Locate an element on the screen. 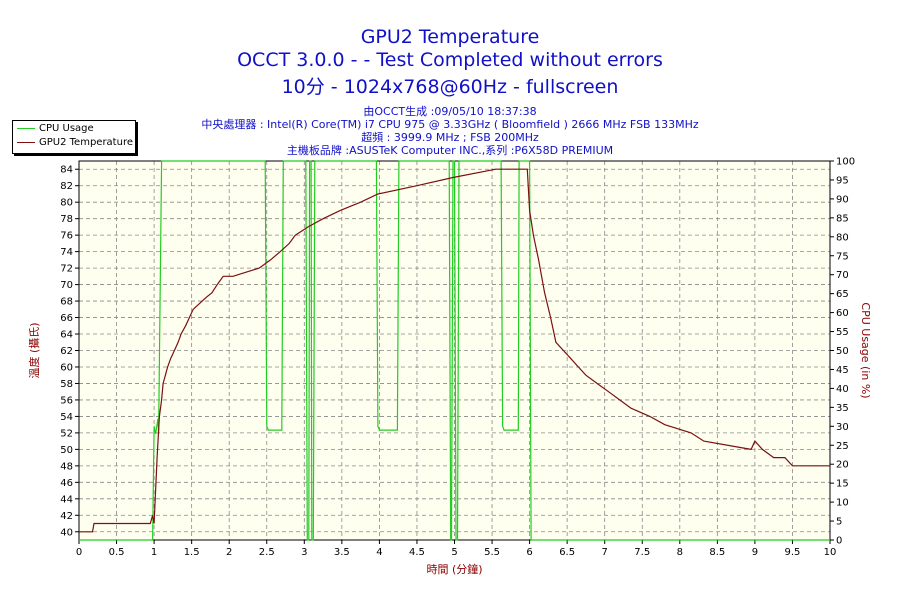 The image size is (900, 600). y-tick-label: 48 is located at coordinates (66, 466).